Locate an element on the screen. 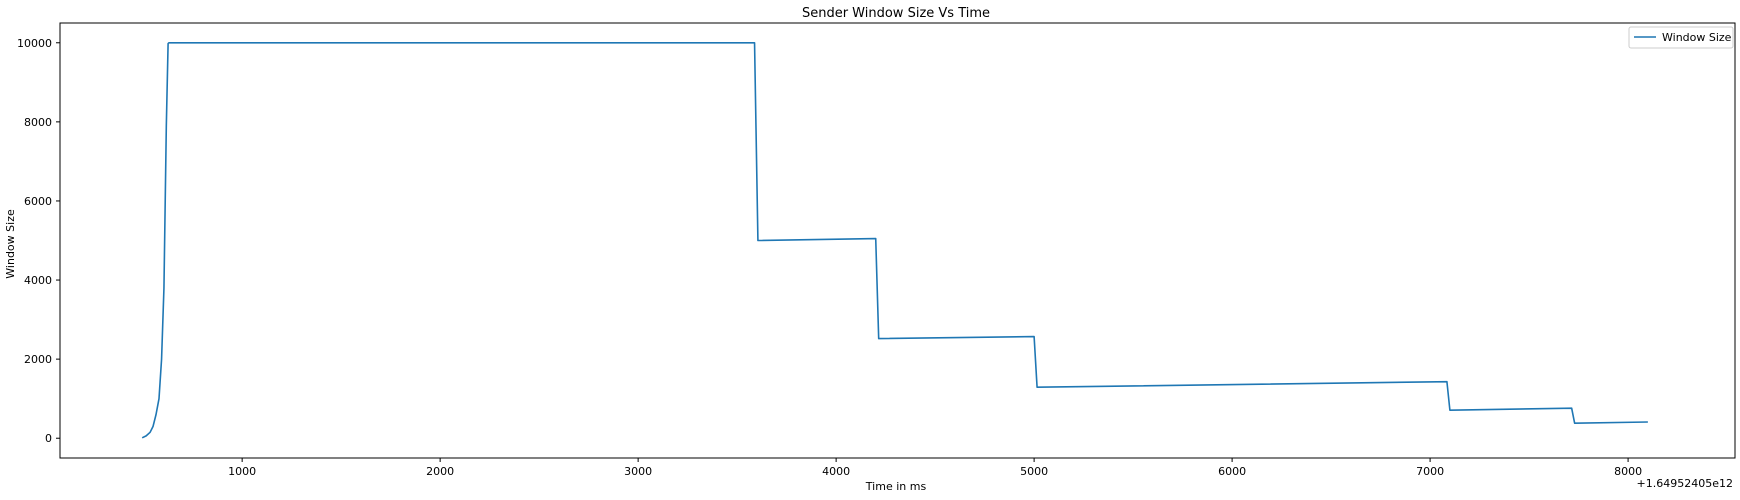 This screenshot has height=500, width=1740. y-tick-label: 6000 is located at coordinates (38, 201).